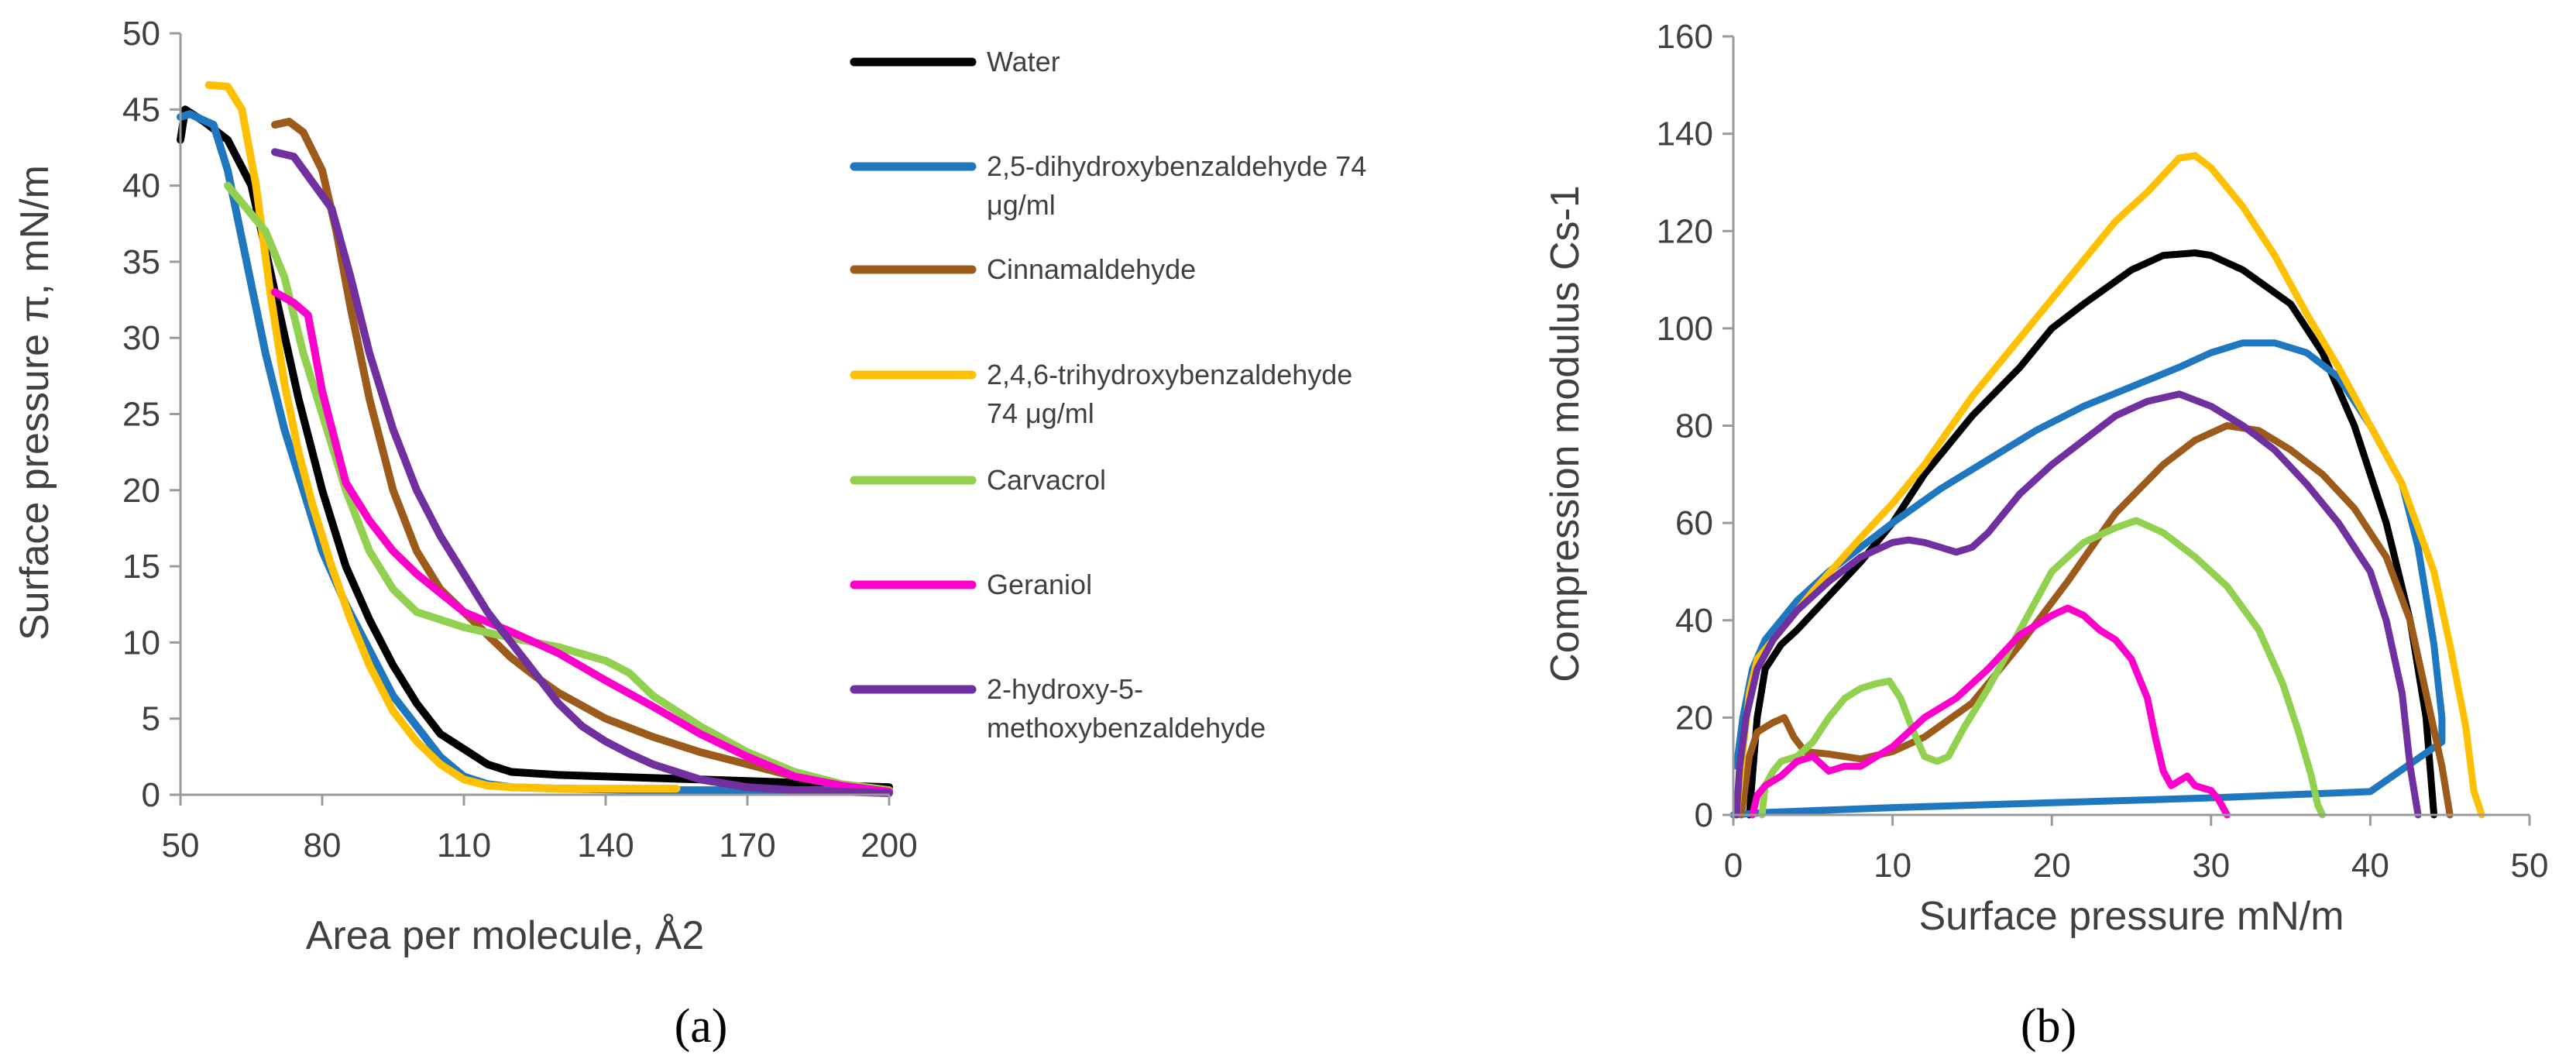 The height and width of the screenshot is (1062, 2576). What do you see at coordinates (2048, 1026) in the screenshot?
I see `chart-b-panel-label: (b)` at bounding box center [2048, 1026].